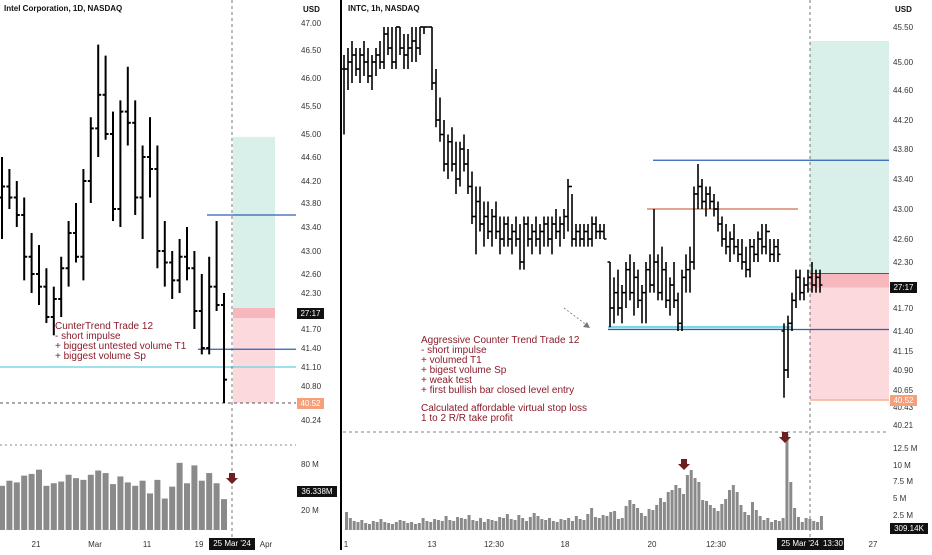  I want to click on time-axis-tick: 19, so click(199, 544).